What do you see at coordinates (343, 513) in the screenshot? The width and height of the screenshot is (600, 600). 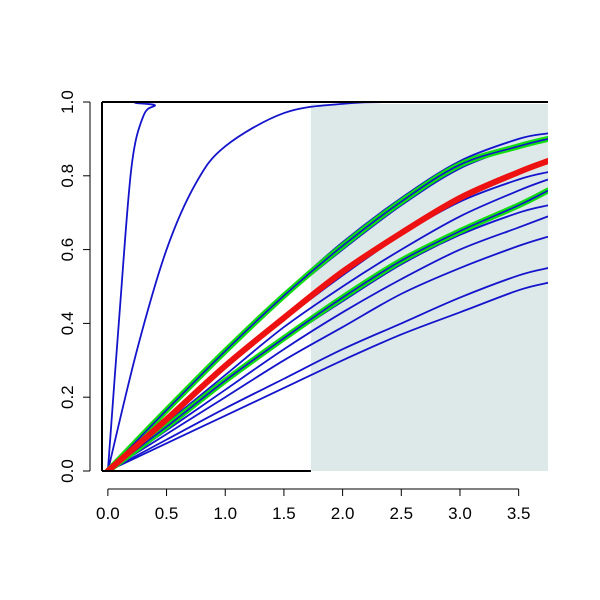 I see `x-tick-label: 2.0` at bounding box center [343, 513].